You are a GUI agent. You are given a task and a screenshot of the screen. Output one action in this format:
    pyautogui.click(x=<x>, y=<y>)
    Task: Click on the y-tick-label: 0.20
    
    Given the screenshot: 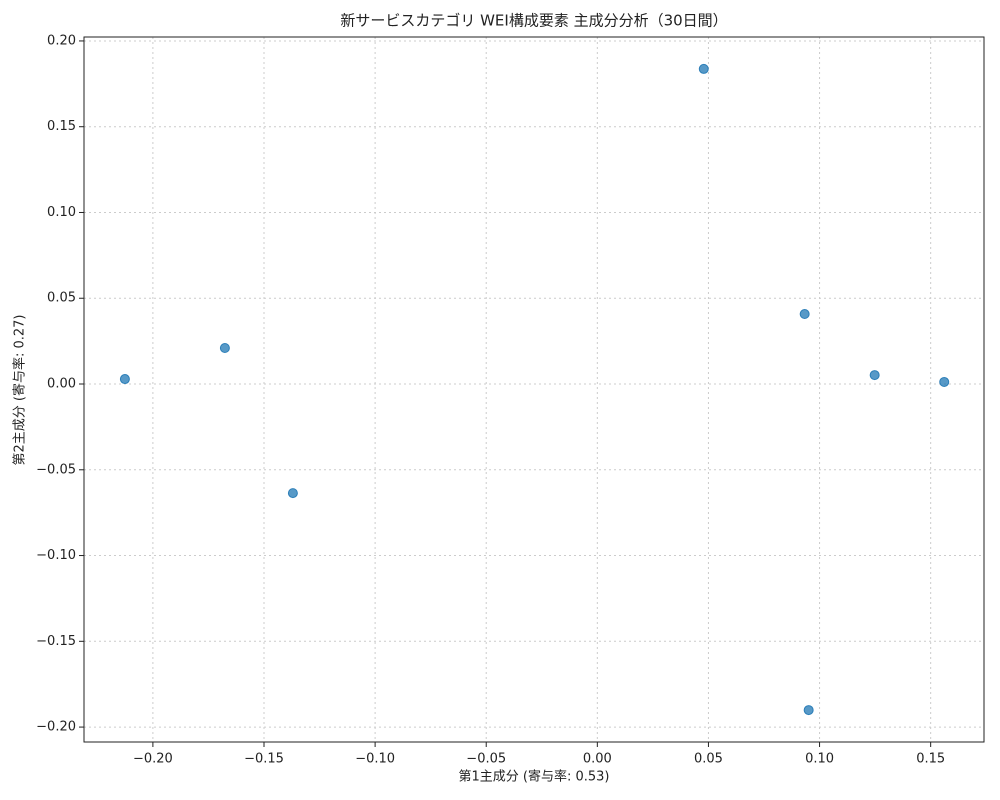 What is the action you would take?
    pyautogui.click(x=61, y=40)
    